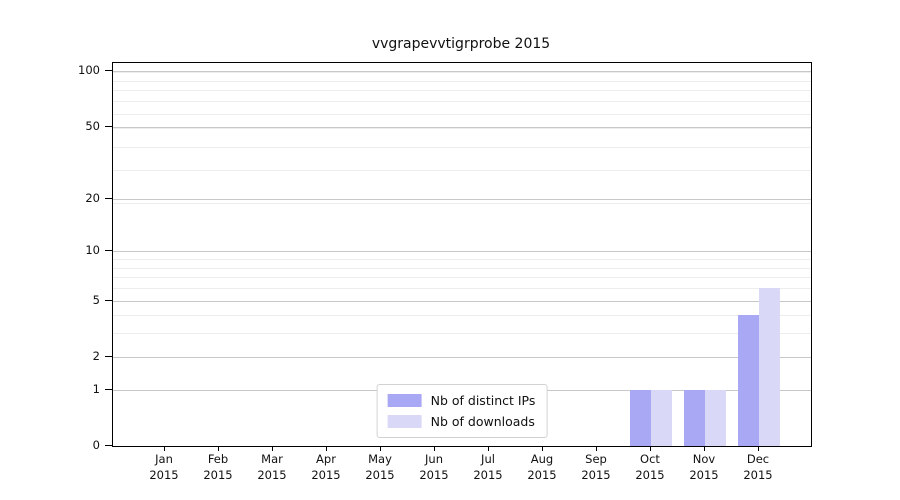 The height and width of the screenshot is (500, 900). Describe the element at coordinates (704, 467) in the screenshot. I see `x-tick-label: Nov 2015` at that location.